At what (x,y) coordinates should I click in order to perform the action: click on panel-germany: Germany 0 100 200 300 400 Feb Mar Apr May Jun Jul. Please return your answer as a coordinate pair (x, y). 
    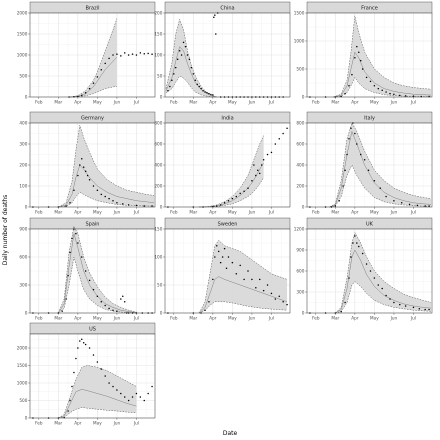
    Looking at the image, I should click on (87, 163).